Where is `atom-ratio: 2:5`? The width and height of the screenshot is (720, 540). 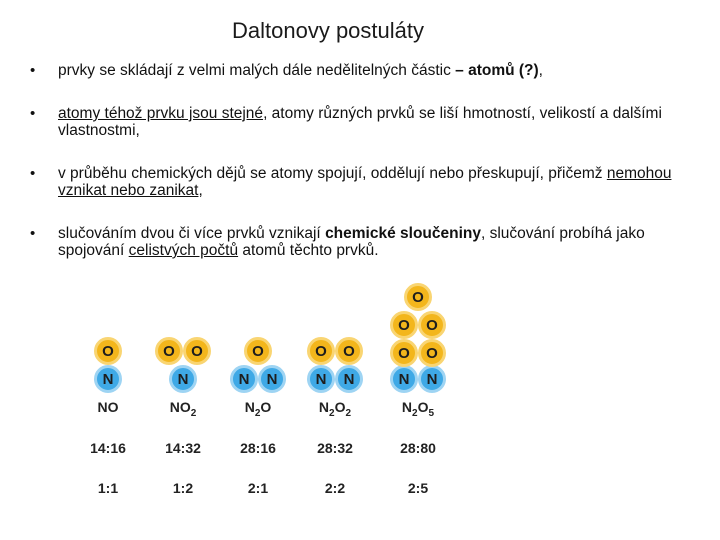 atom-ratio: 2:5 is located at coordinates (418, 488).